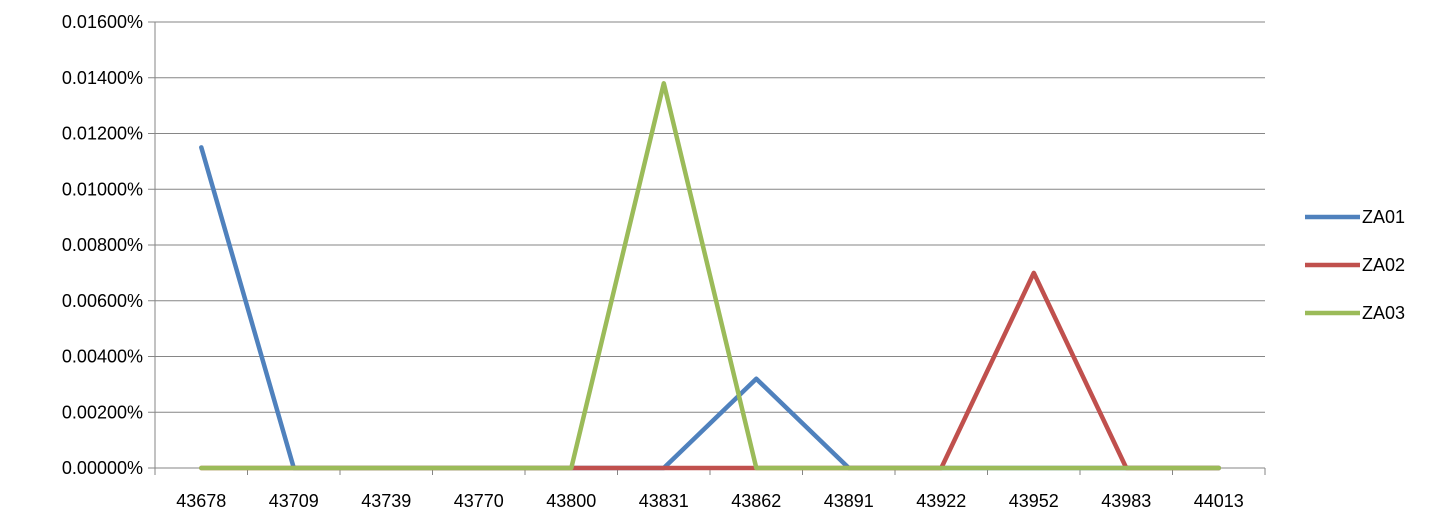 The height and width of the screenshot is (522, 1439). What do you see at coordinates (849, 501) in the screenshot?
I see `x-tick-label: 43891` at bounding box center [849, 501].